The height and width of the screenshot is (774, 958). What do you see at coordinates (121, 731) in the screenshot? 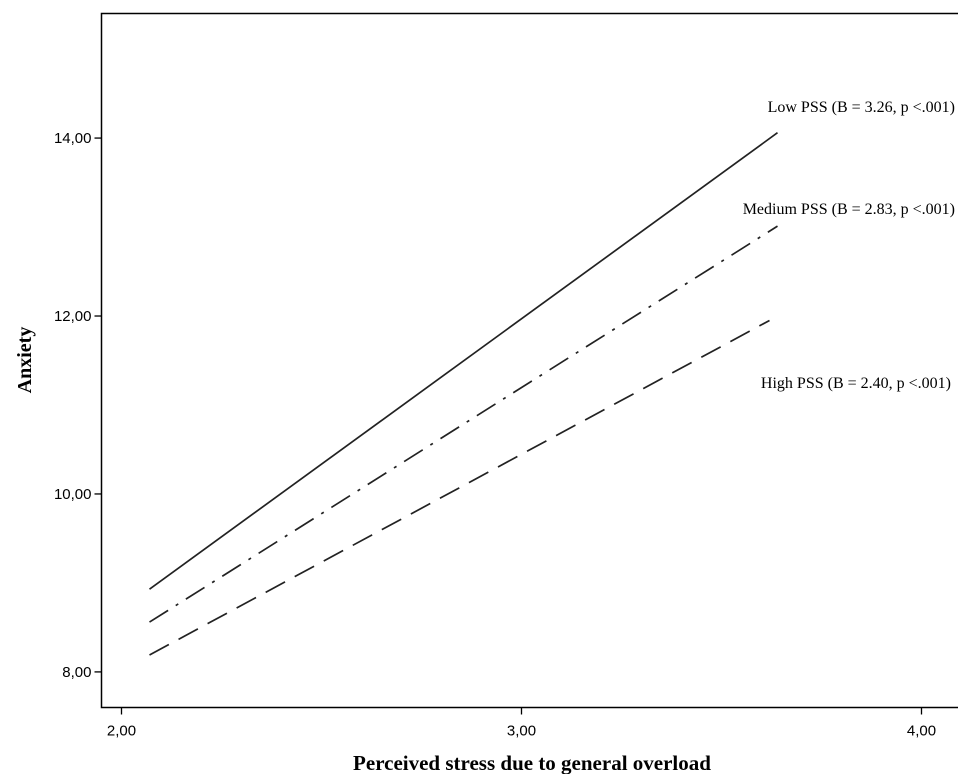
I see `x-tick-label: 2,00` at bounding box center [121, 731].